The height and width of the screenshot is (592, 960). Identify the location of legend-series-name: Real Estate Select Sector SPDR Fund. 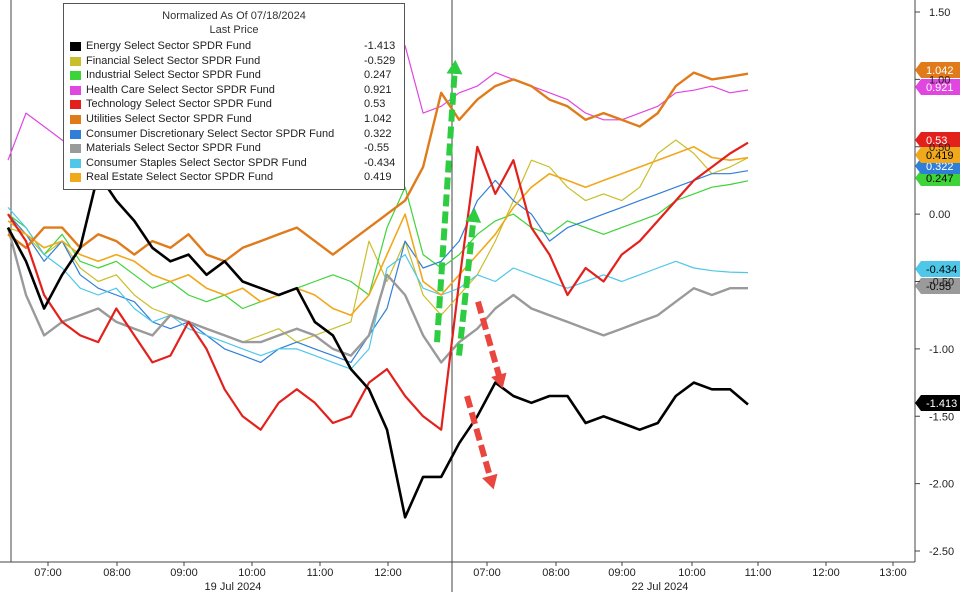
(180, 177).